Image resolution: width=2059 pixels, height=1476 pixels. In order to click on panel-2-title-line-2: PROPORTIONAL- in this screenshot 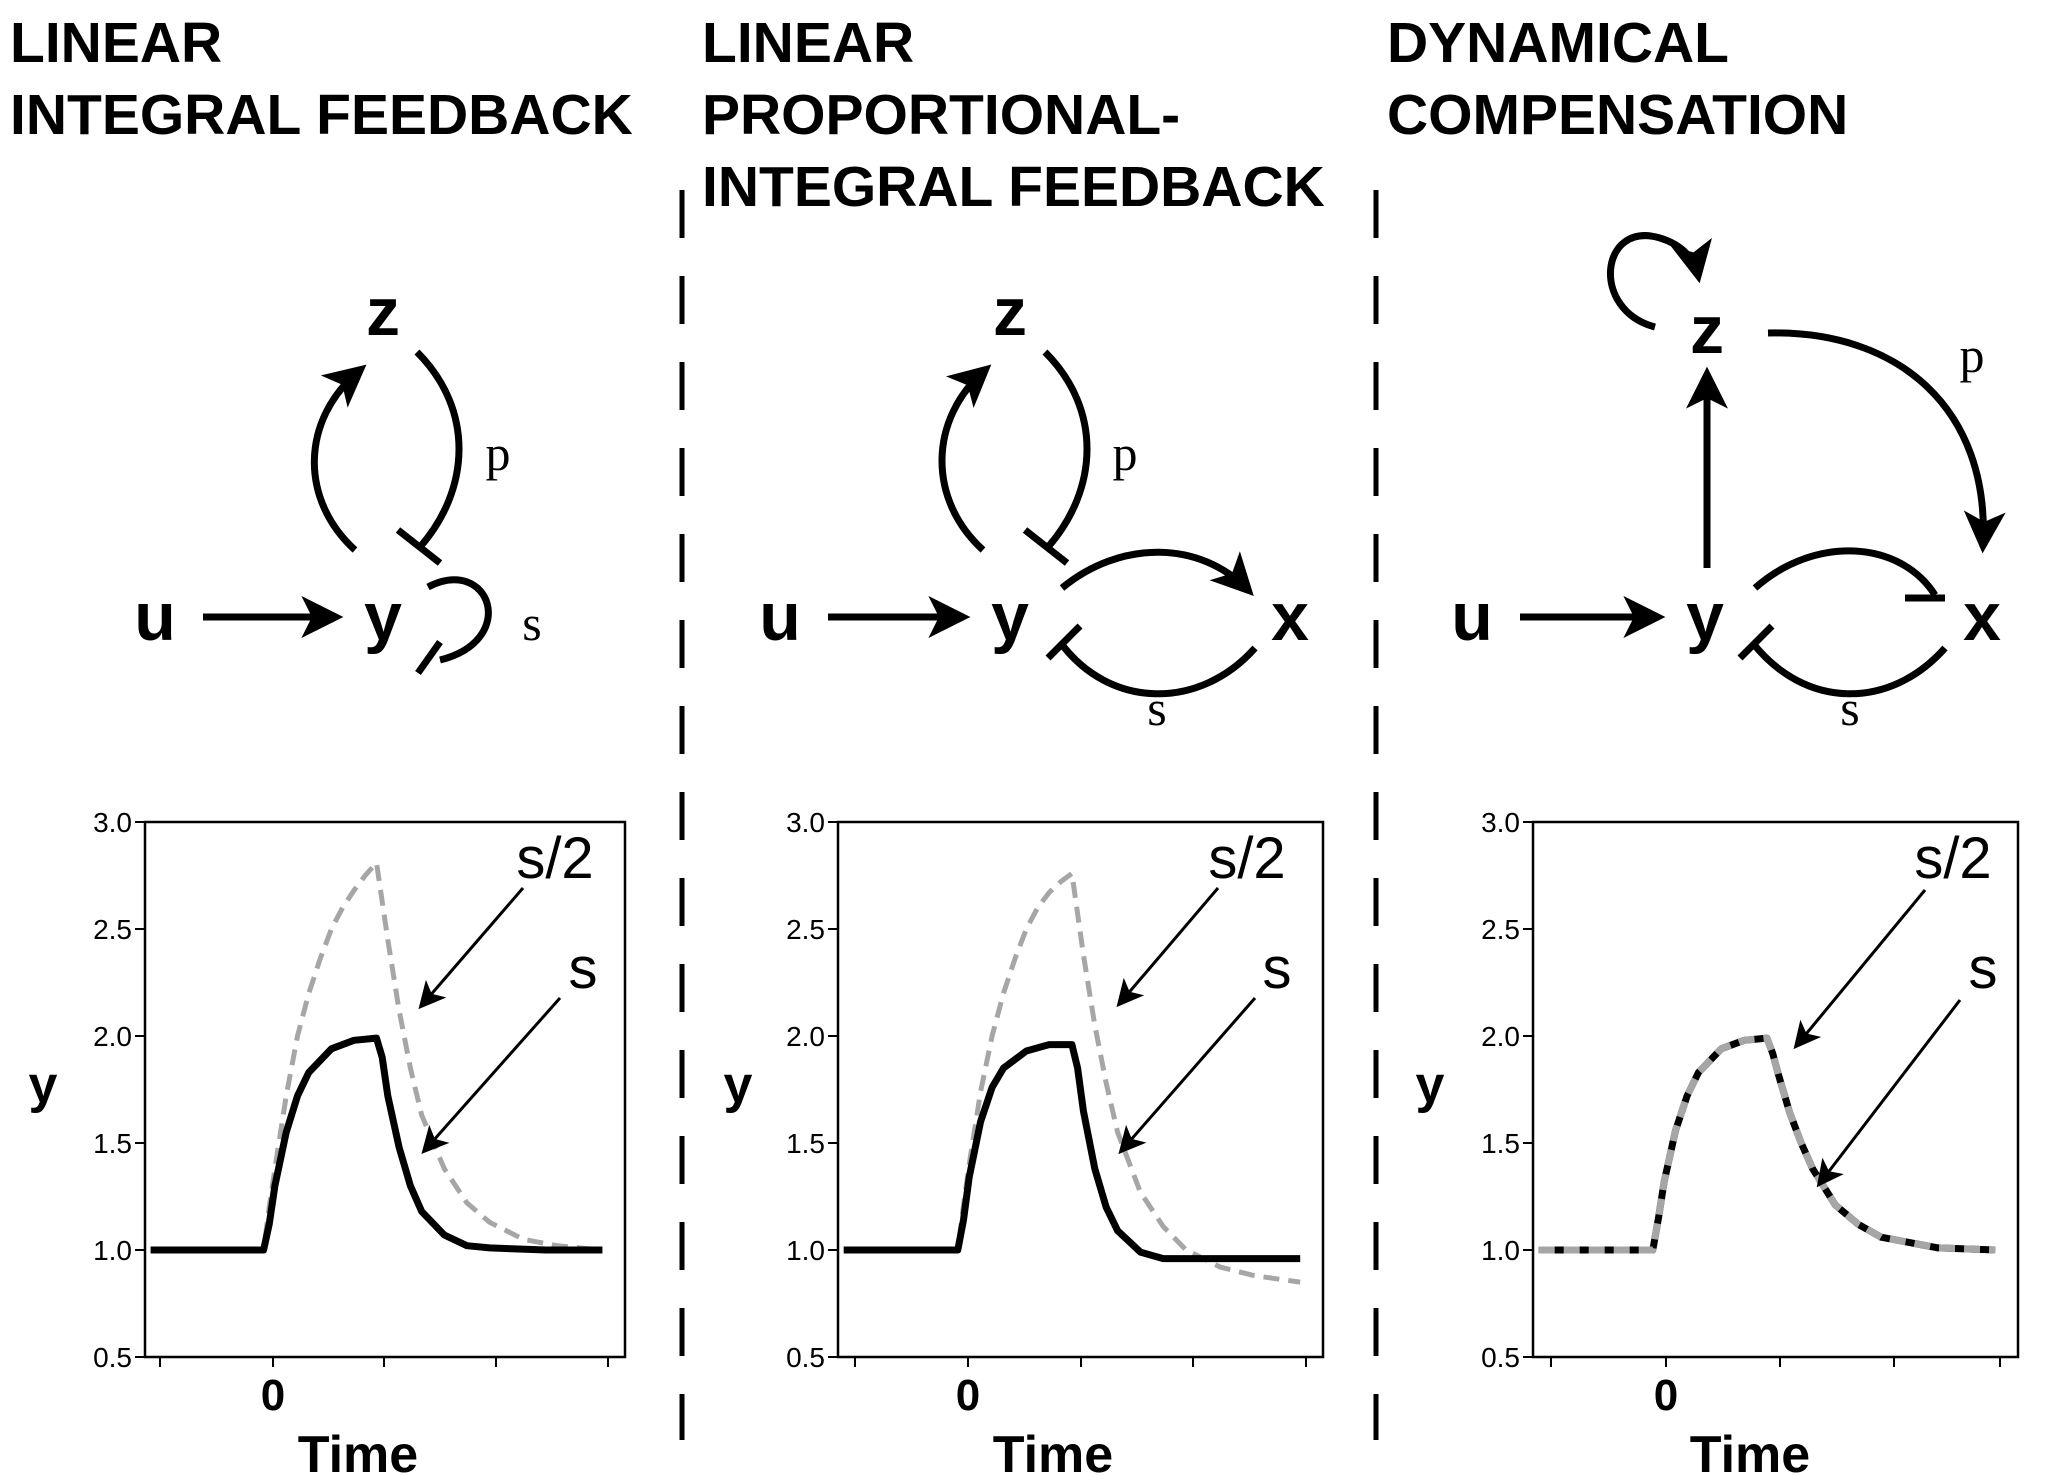, I will do `click(941, 115)`.